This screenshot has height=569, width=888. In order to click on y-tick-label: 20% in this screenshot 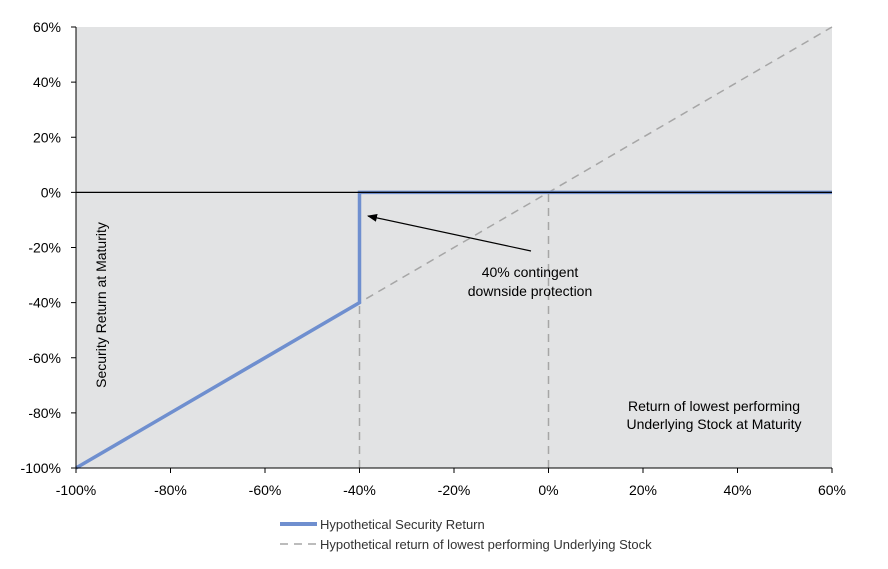, I will do `click(47, 137)`.